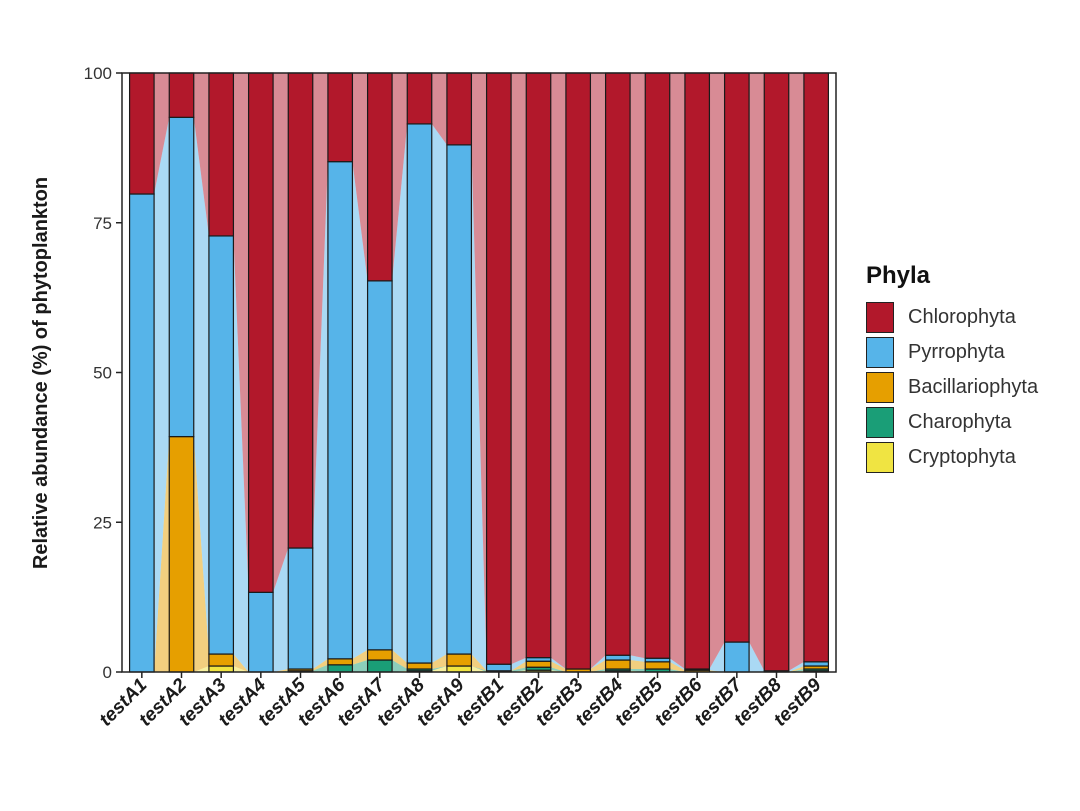  What do you see at coordinates (538, 365) in the screenshot?
I see `bar-chlorophyta-testB2` at bounding box center [538, 365].